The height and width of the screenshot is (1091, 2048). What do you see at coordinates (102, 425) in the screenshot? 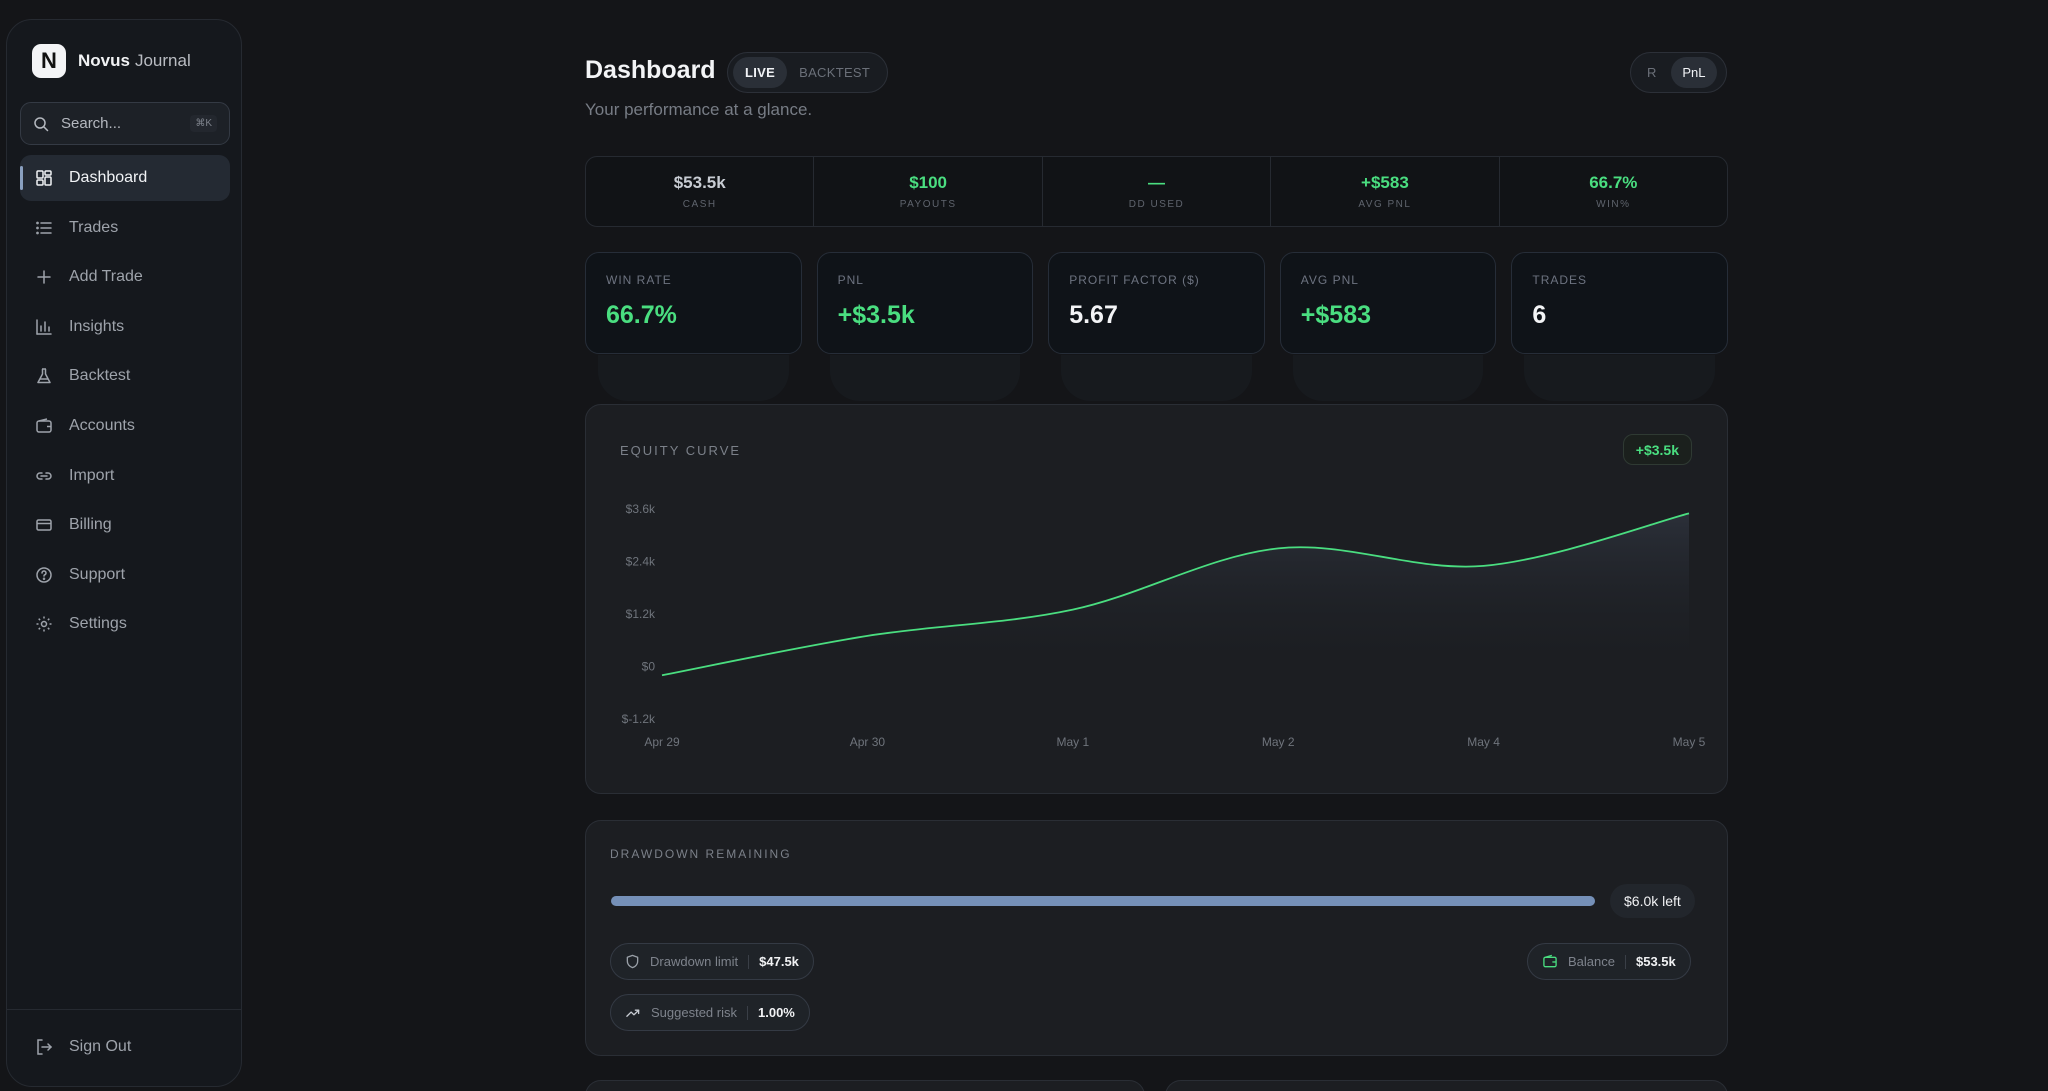
I see `sidebar-item-label: Accounts` at bounding box center [102, 425].